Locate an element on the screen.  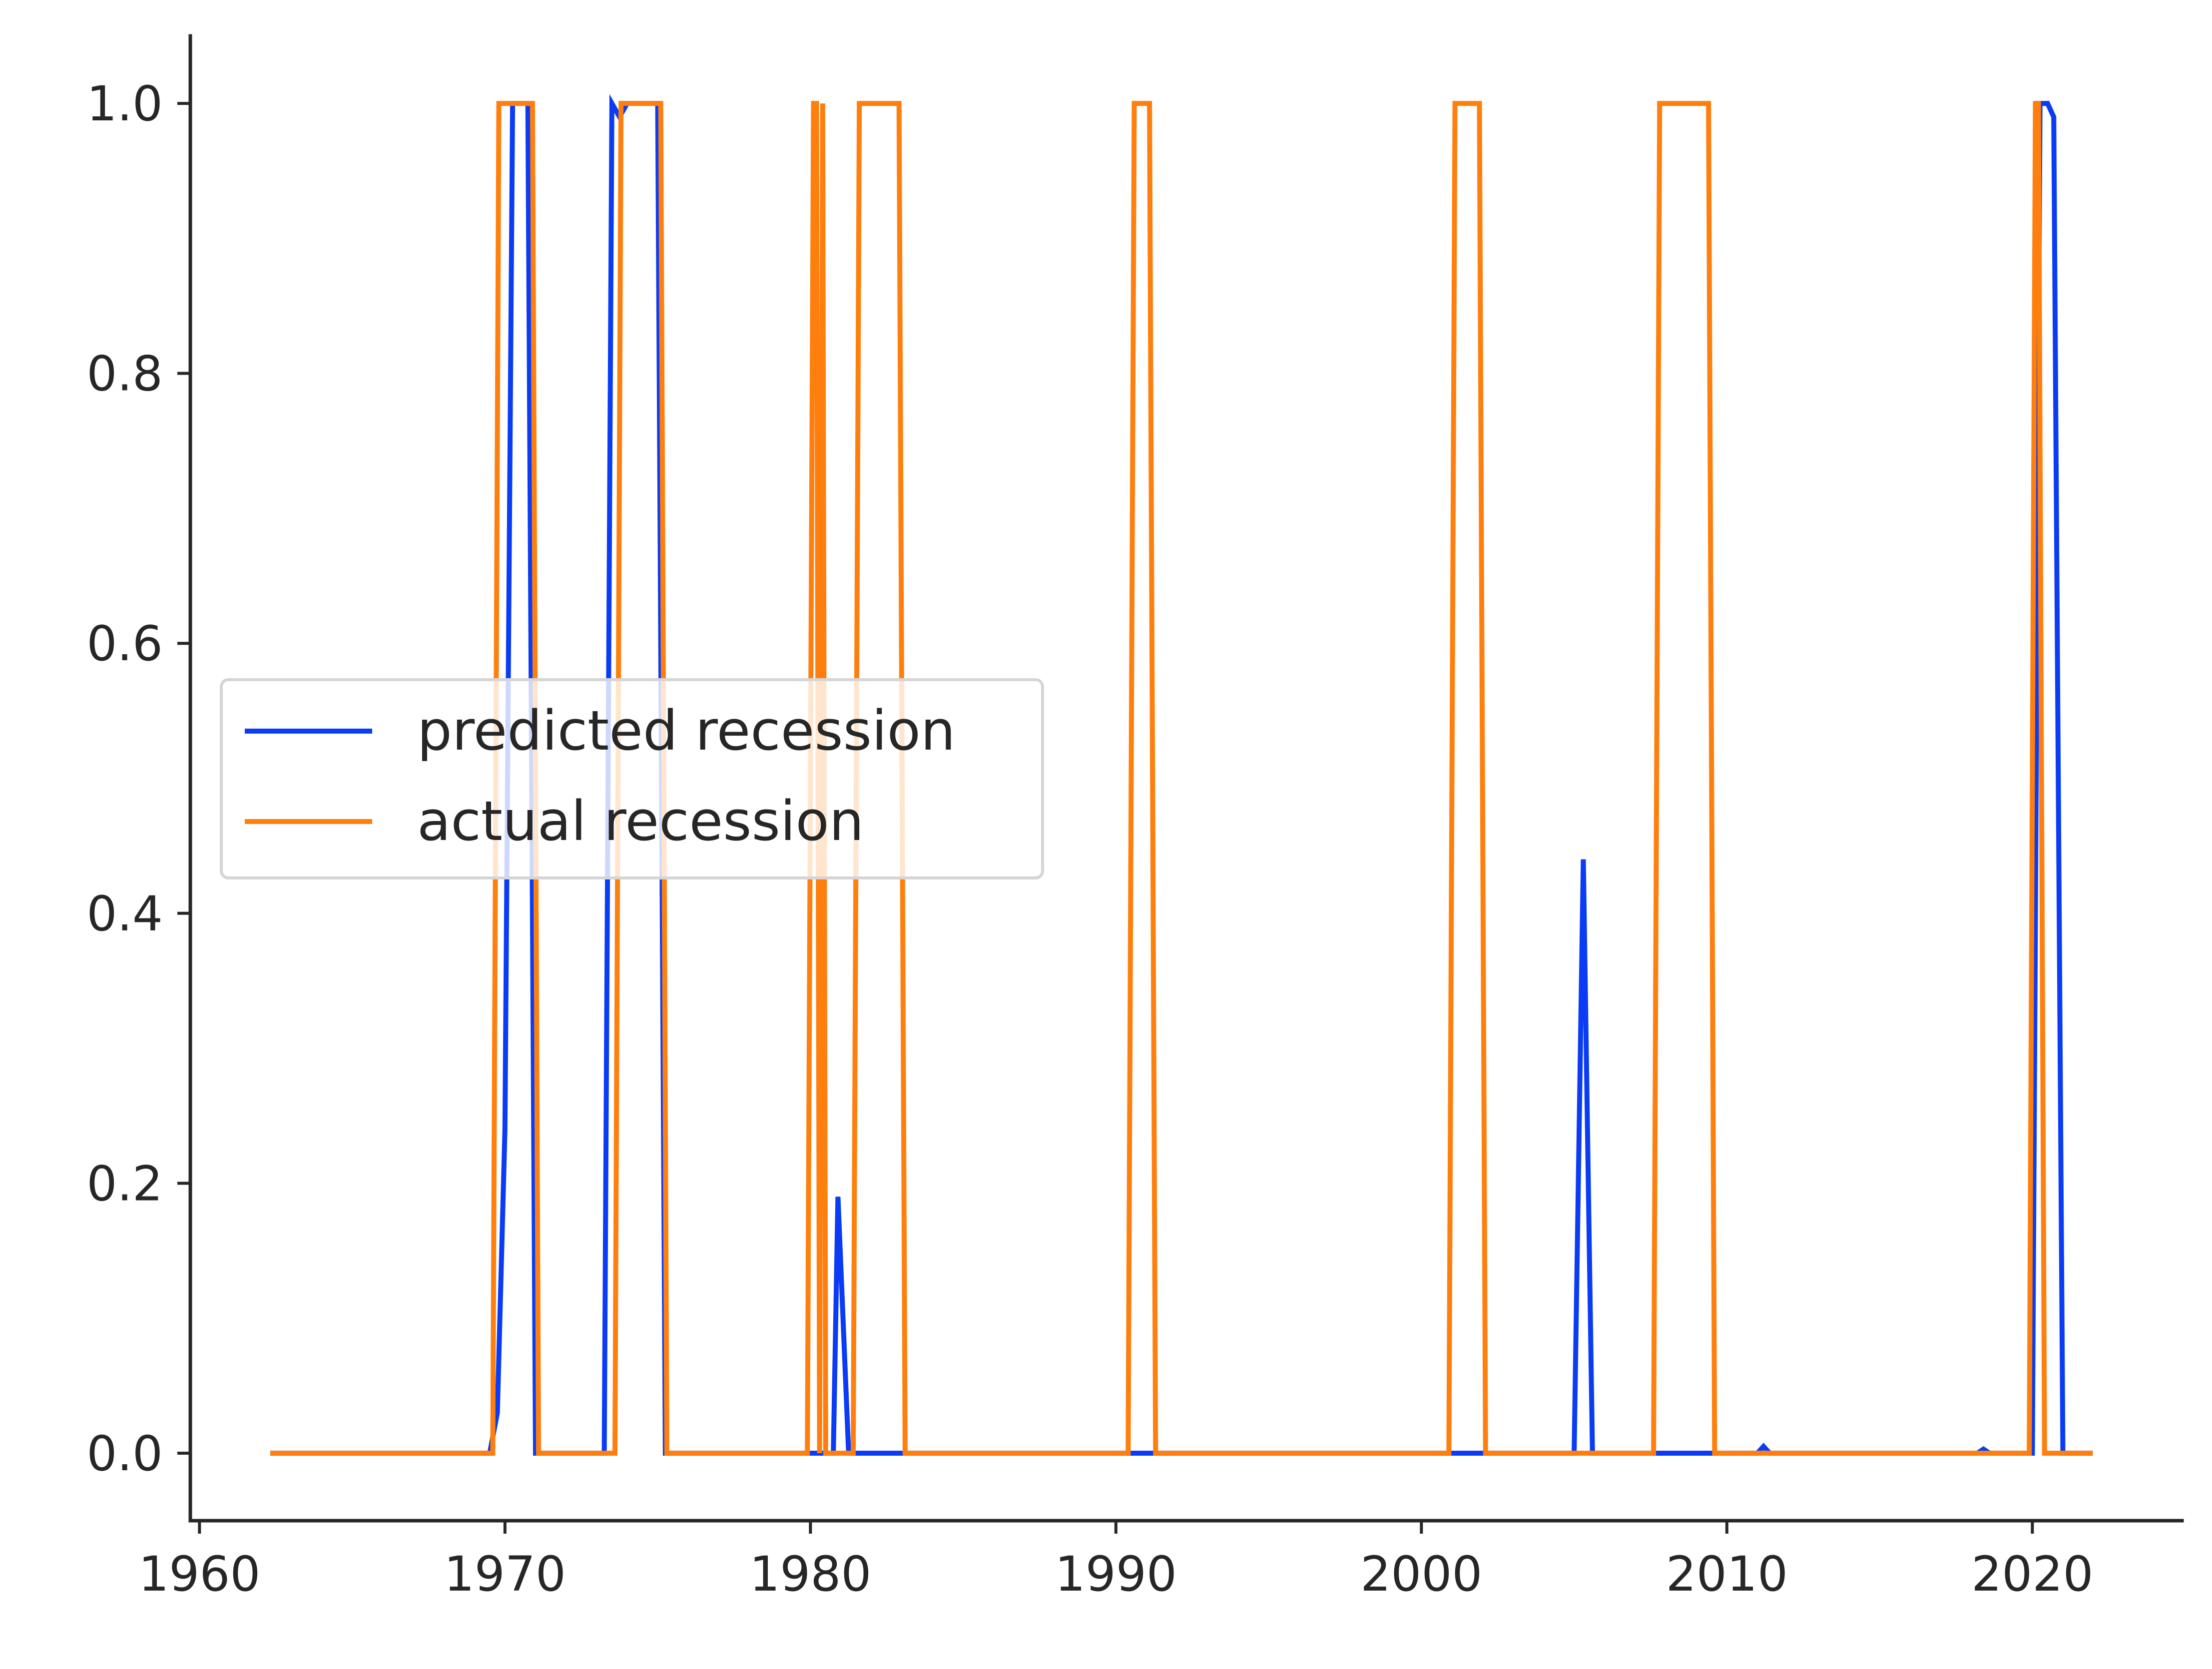
y-tick-label: 0.8 is located at coordinates (124, 374).